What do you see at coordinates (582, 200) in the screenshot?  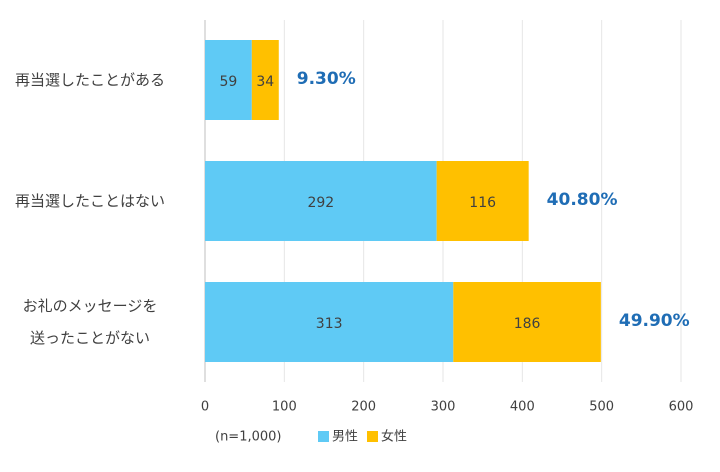 I see `total-label: 40.80%` at bounding box center [582, 200].